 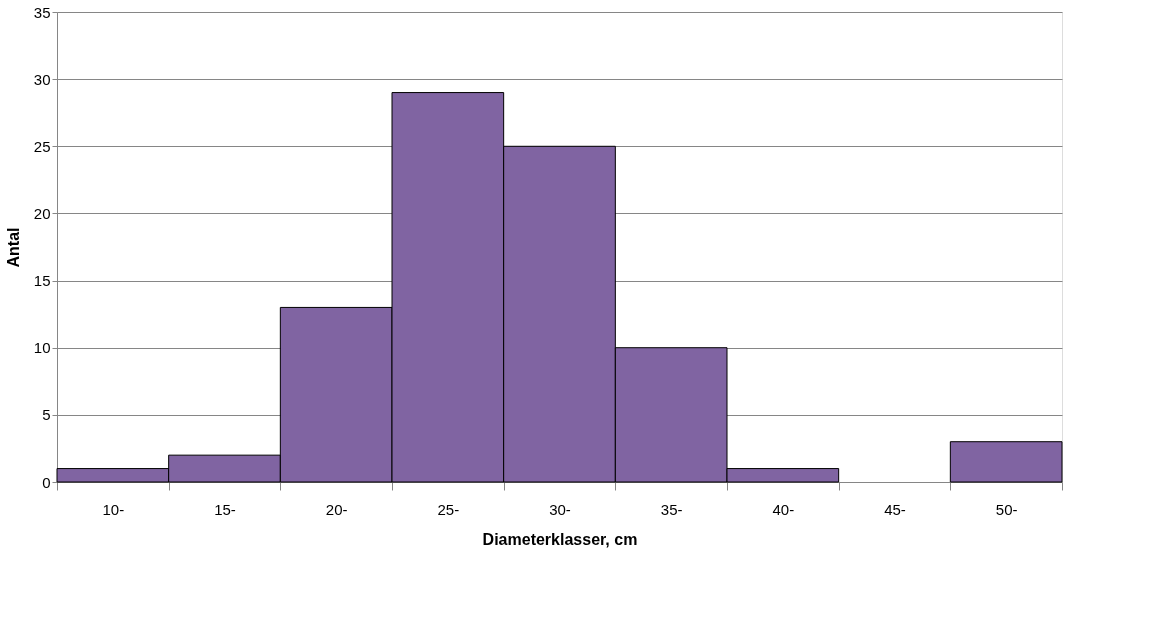 I want to click on y-tick-label: 10, so click(x=42, y=348).